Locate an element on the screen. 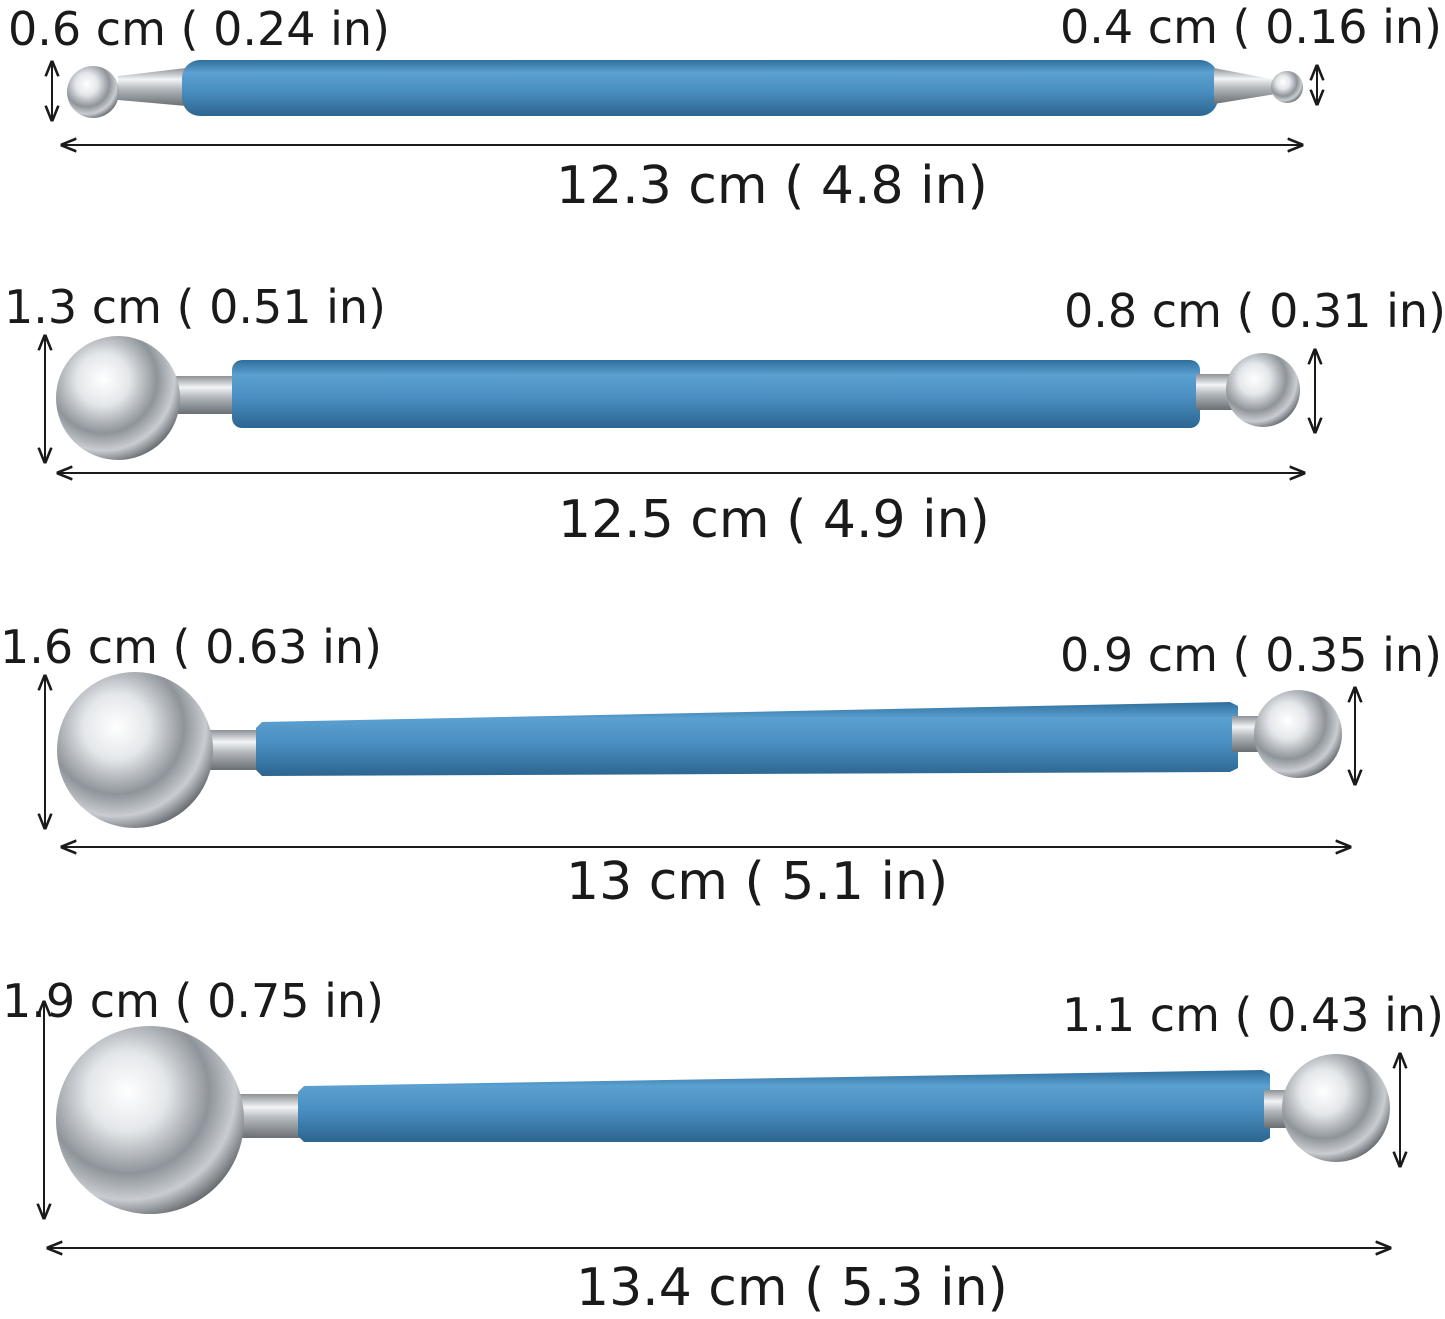 The width and height of the screenshot is (1445, 1319). tool-1-right-diameter-label: 0.4 cm ( 0.16 in) is located at coordinates (1251, 27).